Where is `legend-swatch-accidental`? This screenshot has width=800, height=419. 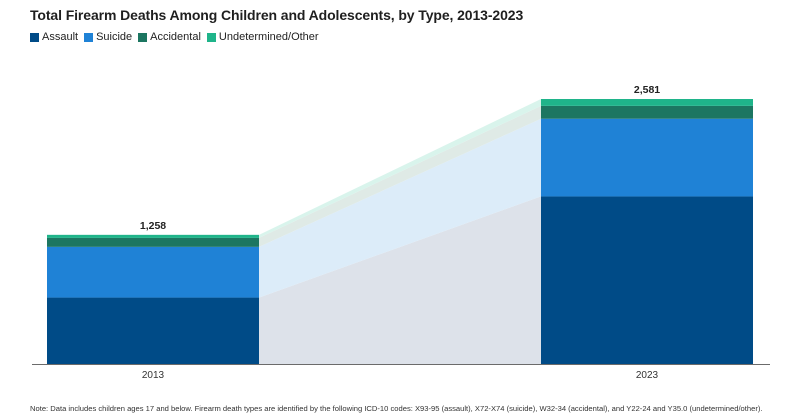
legend-swatch-accidental is located at coordinates (143, 37).